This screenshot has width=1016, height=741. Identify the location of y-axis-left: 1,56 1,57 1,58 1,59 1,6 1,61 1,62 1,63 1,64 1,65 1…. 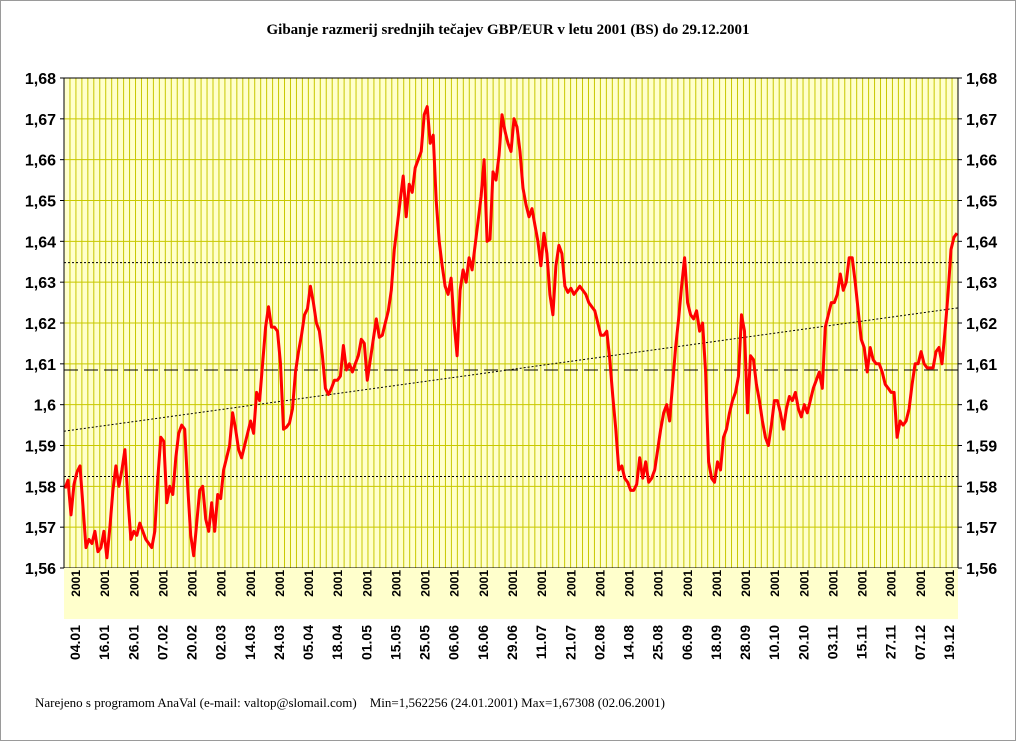
(44, 324).